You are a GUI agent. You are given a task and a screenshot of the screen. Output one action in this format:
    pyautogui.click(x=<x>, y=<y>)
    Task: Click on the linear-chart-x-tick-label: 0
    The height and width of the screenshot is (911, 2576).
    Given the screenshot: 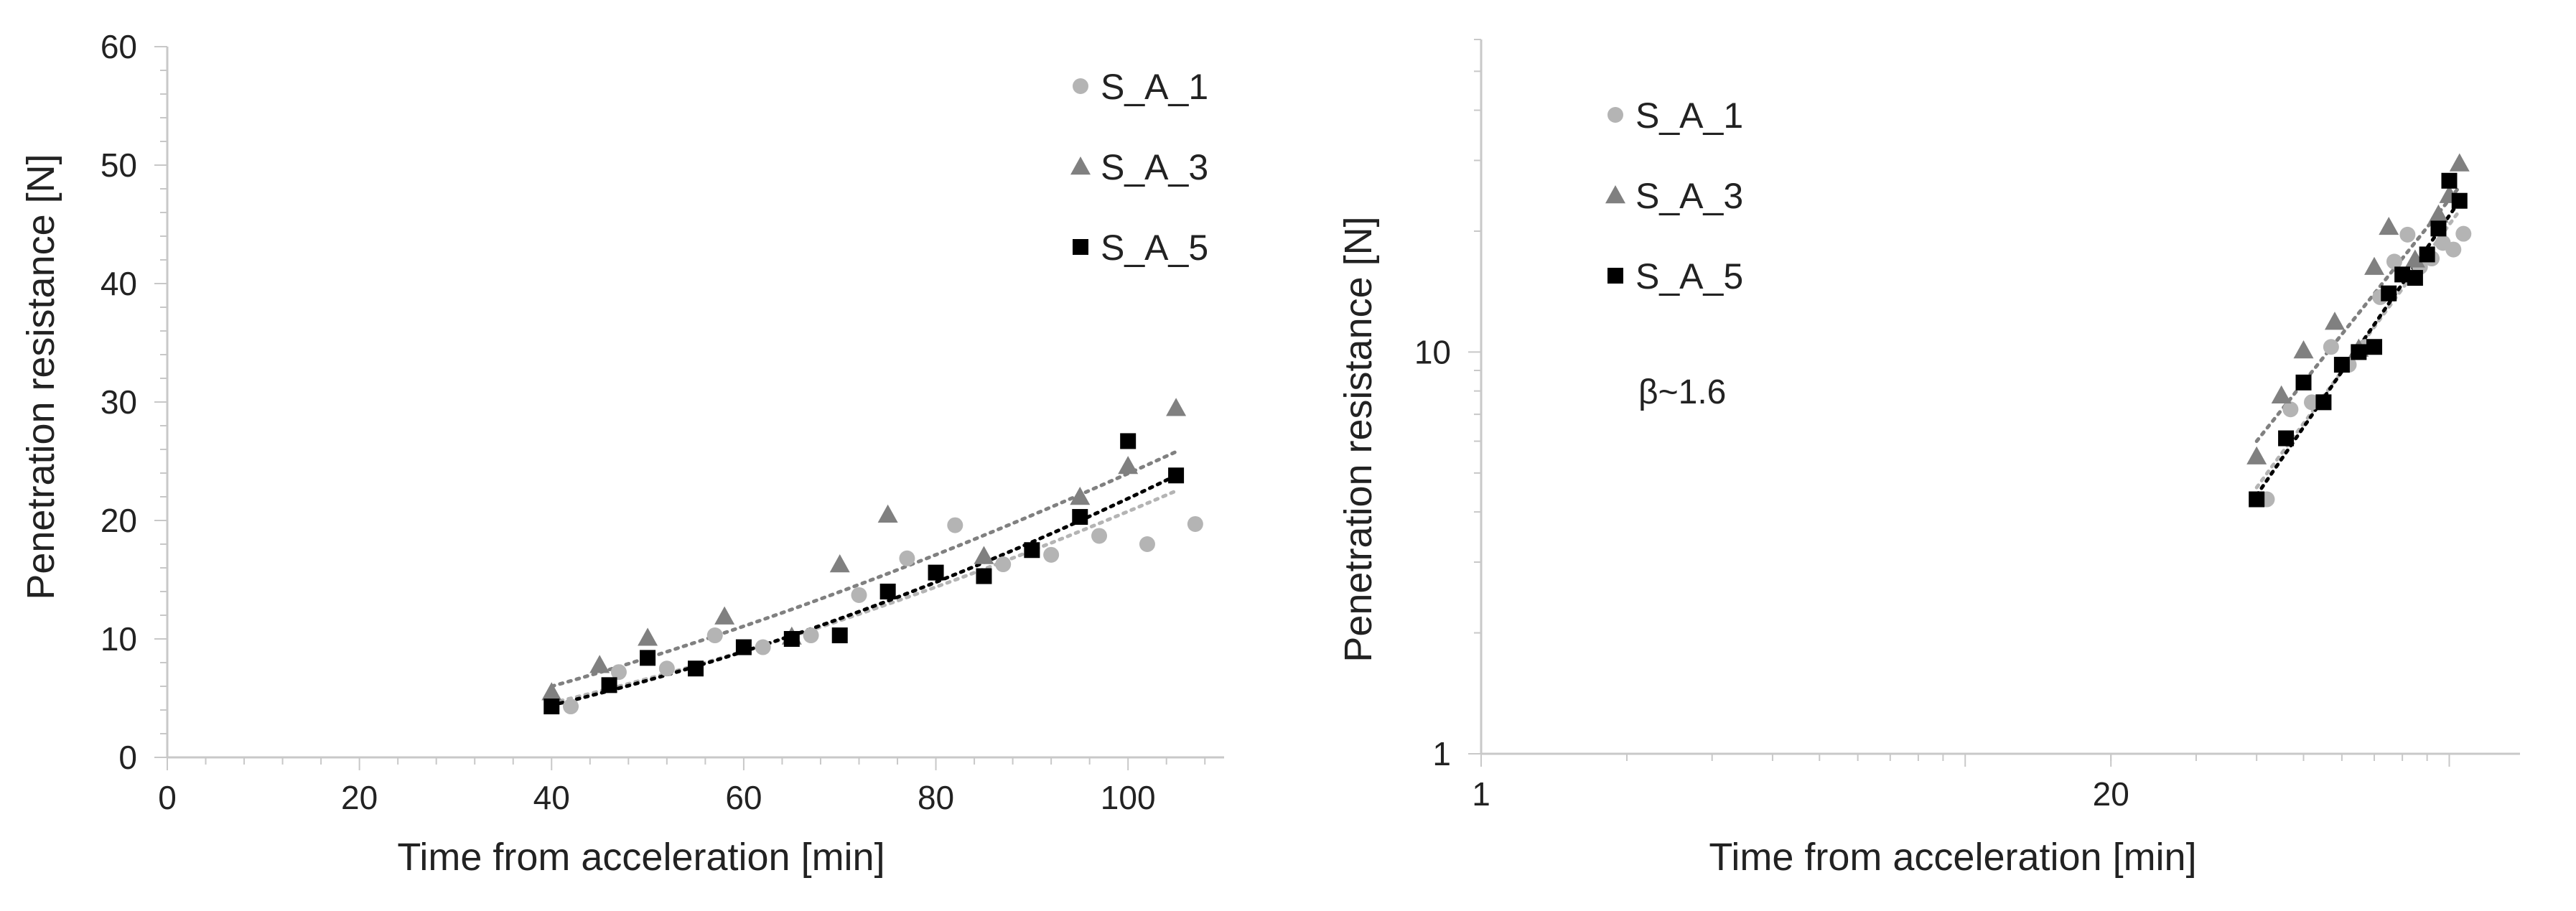 What is the action you would take?
    pyautogui.click(x=167, y=798)
    